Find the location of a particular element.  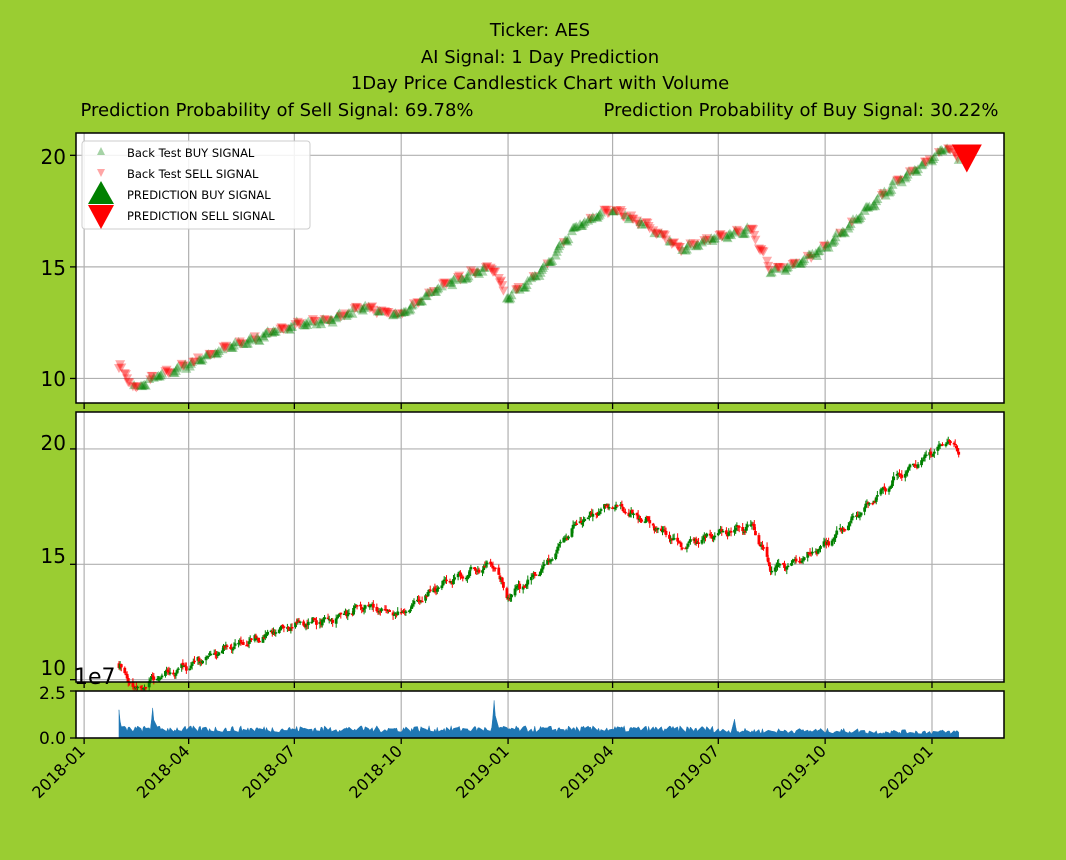

legend-prediction-buy-label: PREDICTION BUY SIGNAL is located at coordinates (199, 195).